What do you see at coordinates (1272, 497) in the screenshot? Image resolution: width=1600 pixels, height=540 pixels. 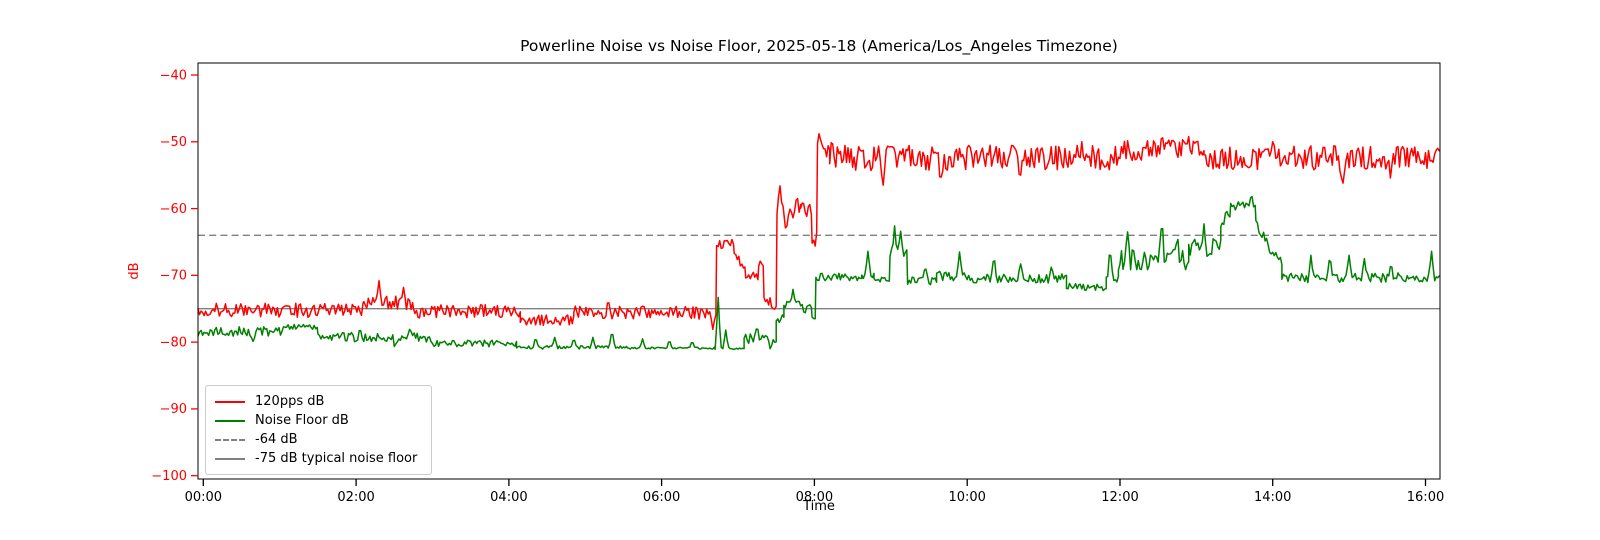 I see `x-tick-label: 14:00` at bounding box center [1272, 497].